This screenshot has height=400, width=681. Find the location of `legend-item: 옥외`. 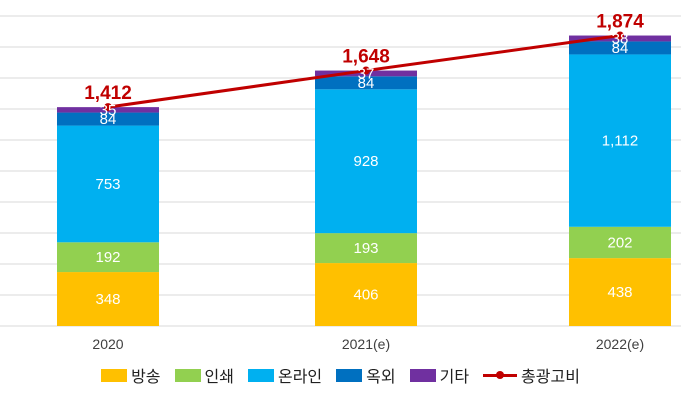

legend-item: 옥외 is located at coordinates (366, 375).